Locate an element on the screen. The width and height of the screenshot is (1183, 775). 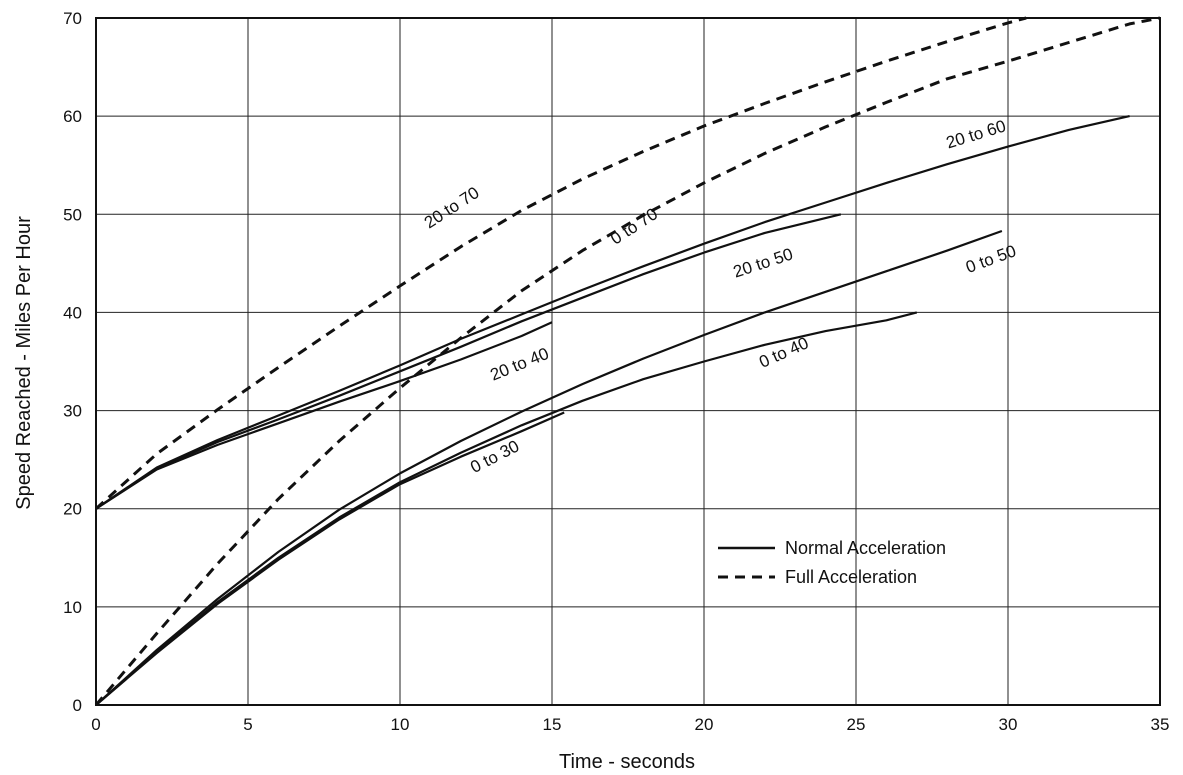
y-tick-50: 50 is located at coordinates (72, 214).